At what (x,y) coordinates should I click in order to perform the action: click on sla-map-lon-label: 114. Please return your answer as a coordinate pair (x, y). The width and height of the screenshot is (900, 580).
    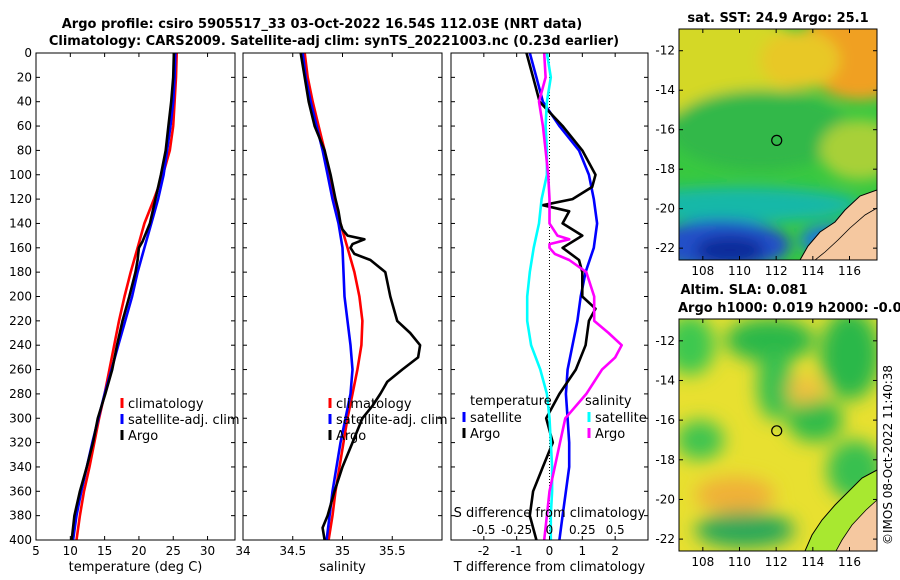
    Looking at the image, I should click on (812, 562).